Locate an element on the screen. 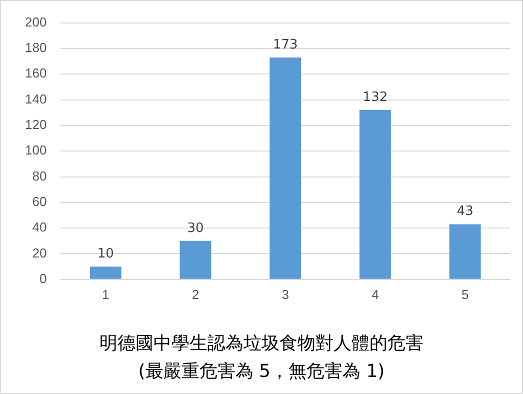 The image size is (523, 394). y-tick-label: 40 is located at coordinates (39, 227).